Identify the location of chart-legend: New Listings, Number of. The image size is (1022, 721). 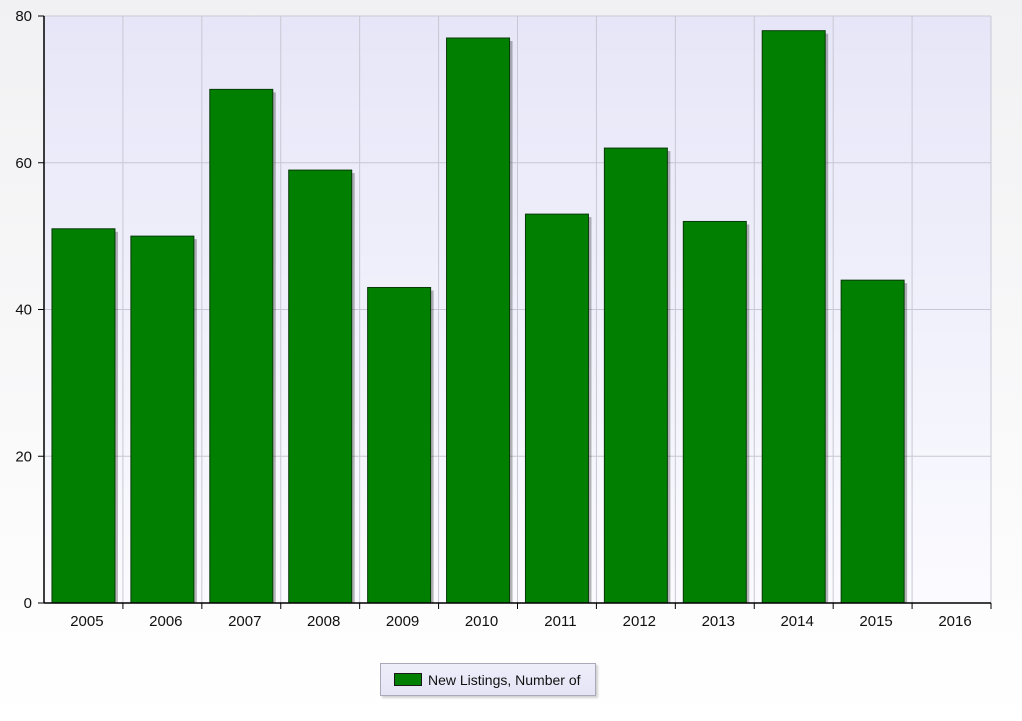
(488, 679).